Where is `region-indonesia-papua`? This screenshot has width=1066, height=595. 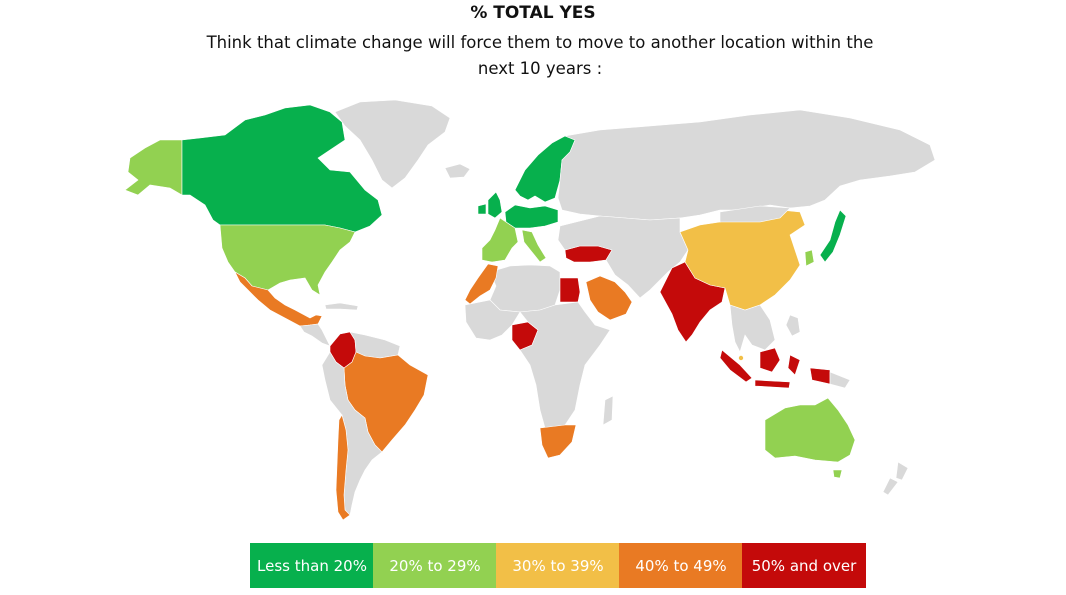
region-indonesia-papua is located at coordinates (820, 376).